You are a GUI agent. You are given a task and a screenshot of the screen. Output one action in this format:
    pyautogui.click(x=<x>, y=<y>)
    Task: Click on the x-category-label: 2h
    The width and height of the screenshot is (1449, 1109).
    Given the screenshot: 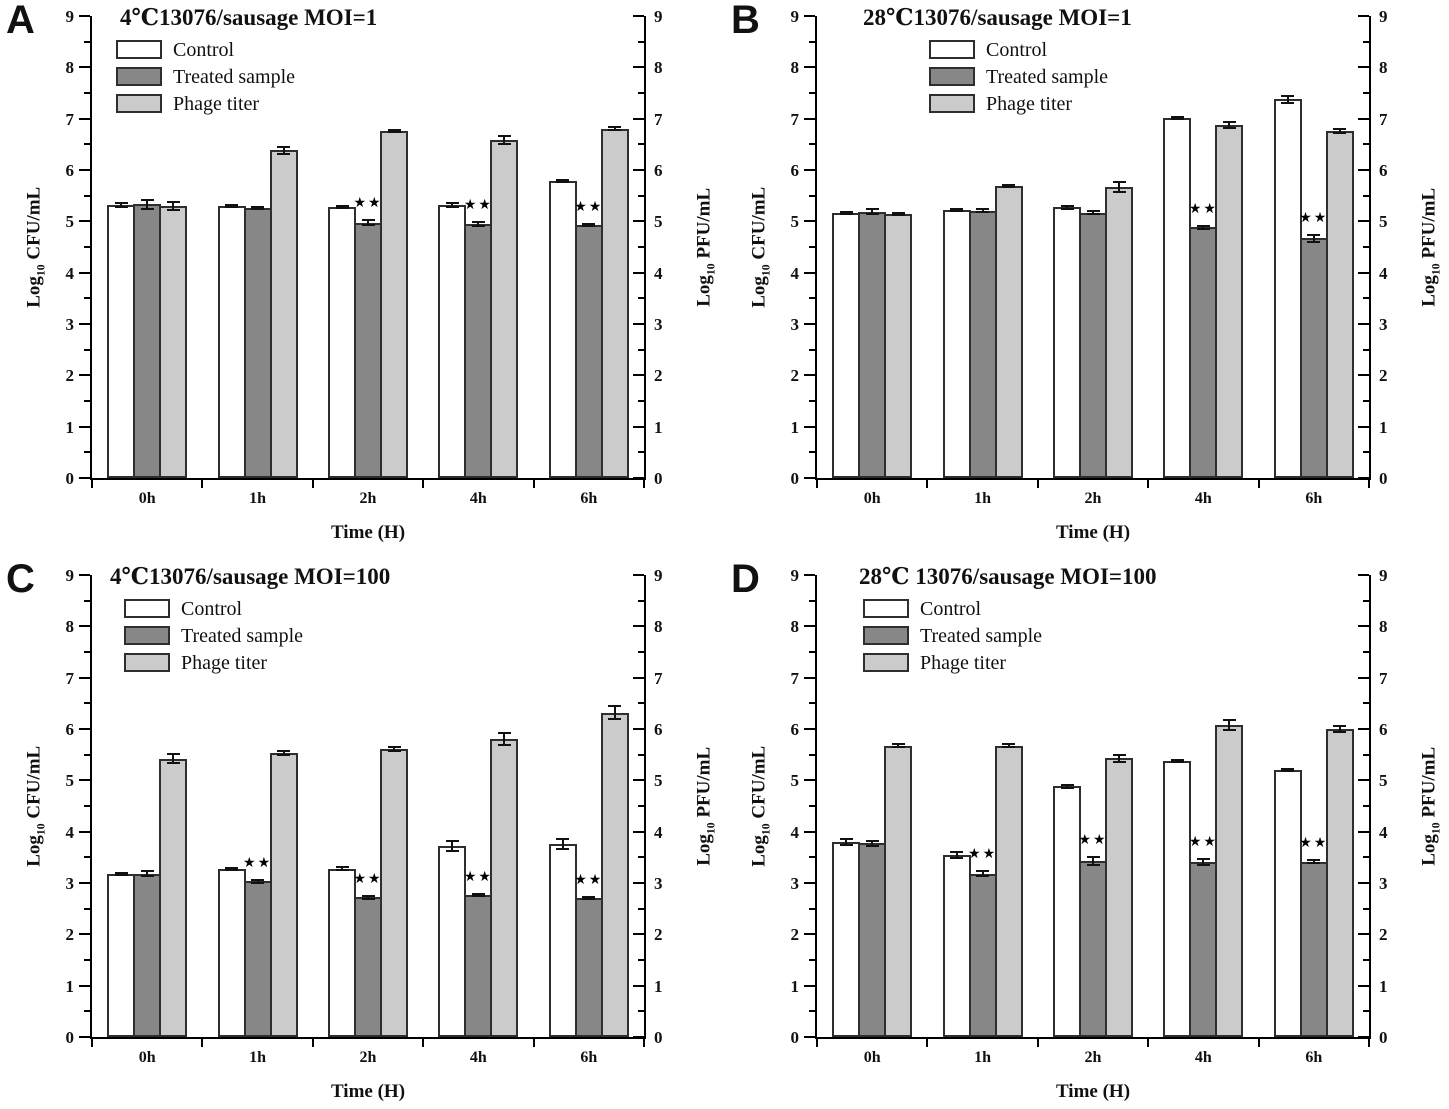 What is the action you would take?
    pyautogui.click(x=1093, y=1057)
    